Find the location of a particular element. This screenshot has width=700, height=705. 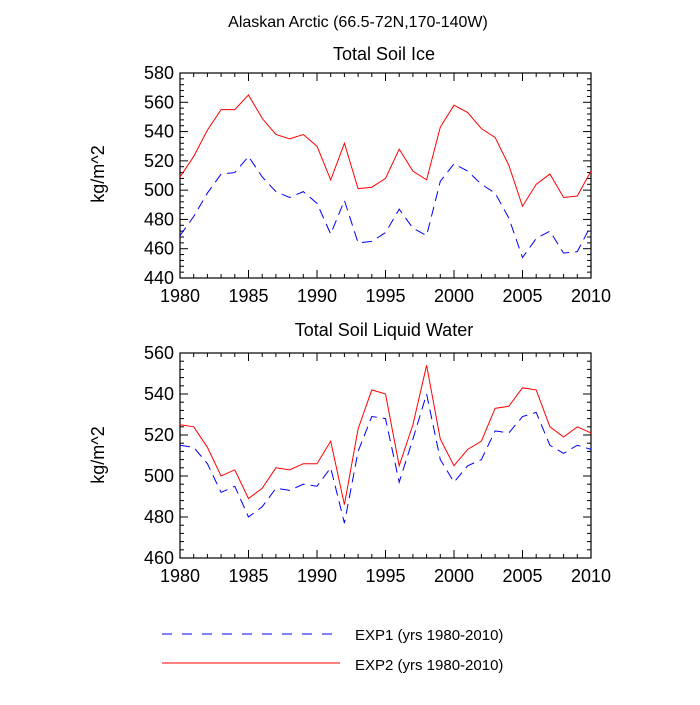

series-line-exp2-soil-ice is located at coordinates (385, 150).